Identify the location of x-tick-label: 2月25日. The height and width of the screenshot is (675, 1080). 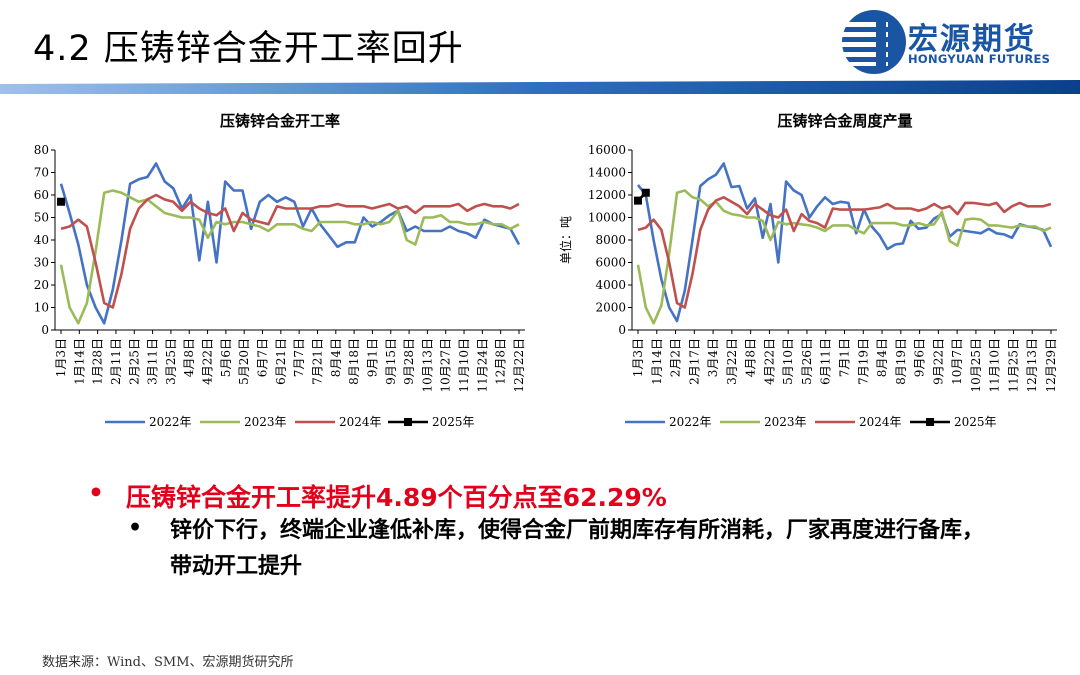
(134, 361).